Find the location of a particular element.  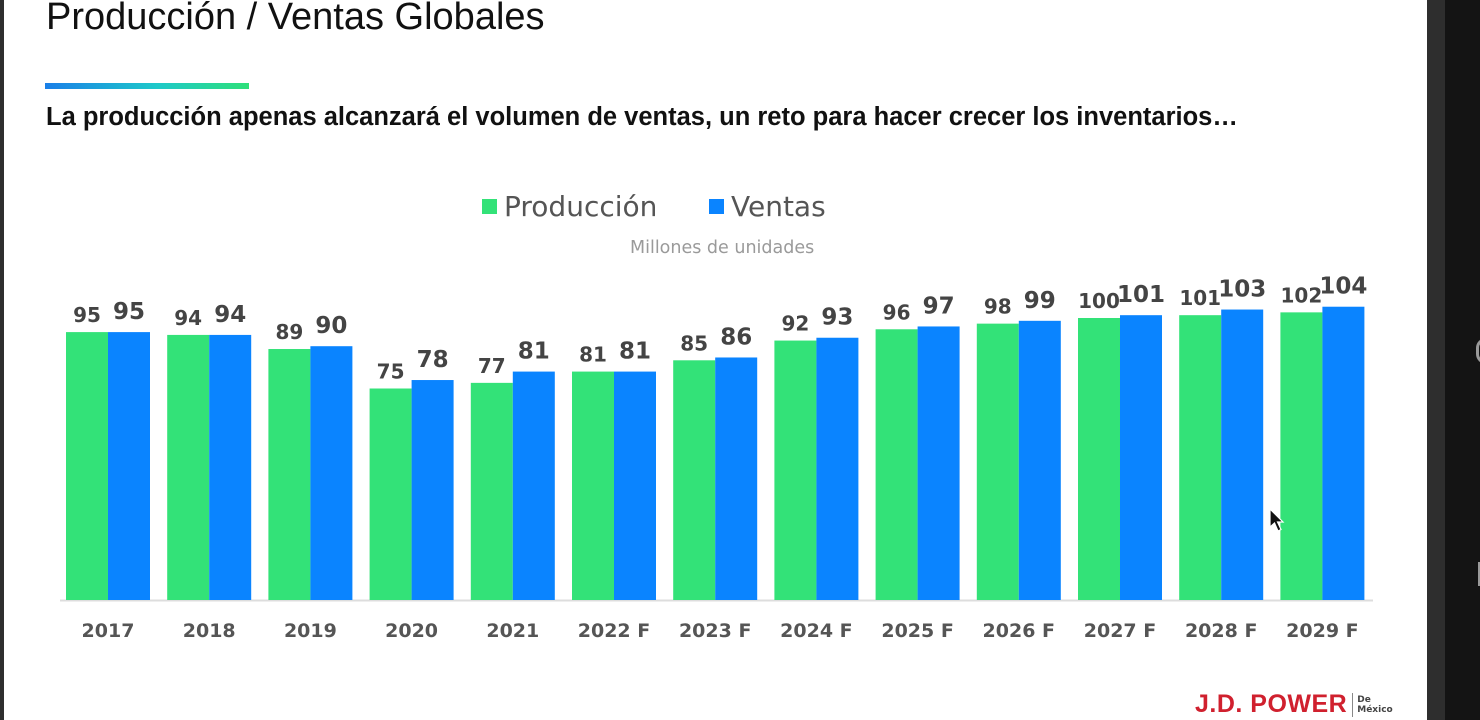

data-label-produccion: 102 is located at coordinates (1302, 295).